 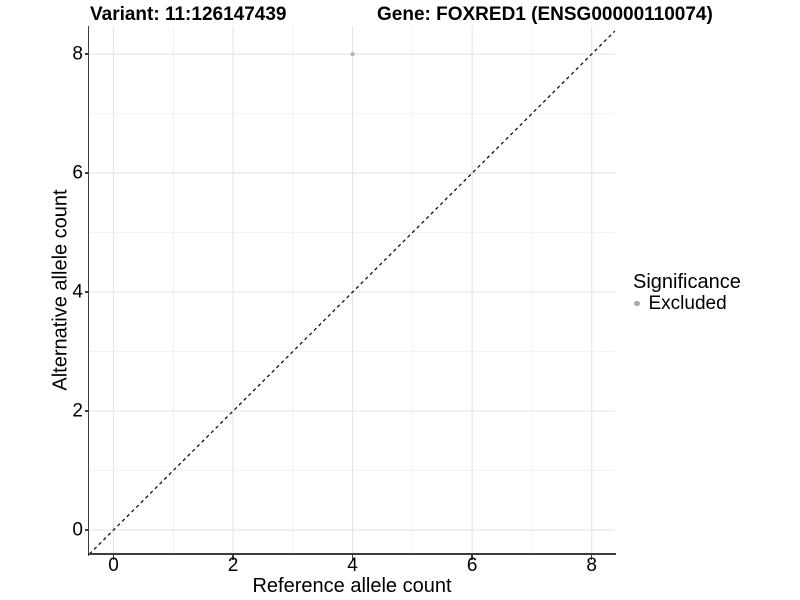 I want to click on x-axis-line, so click(x=351, y=554).